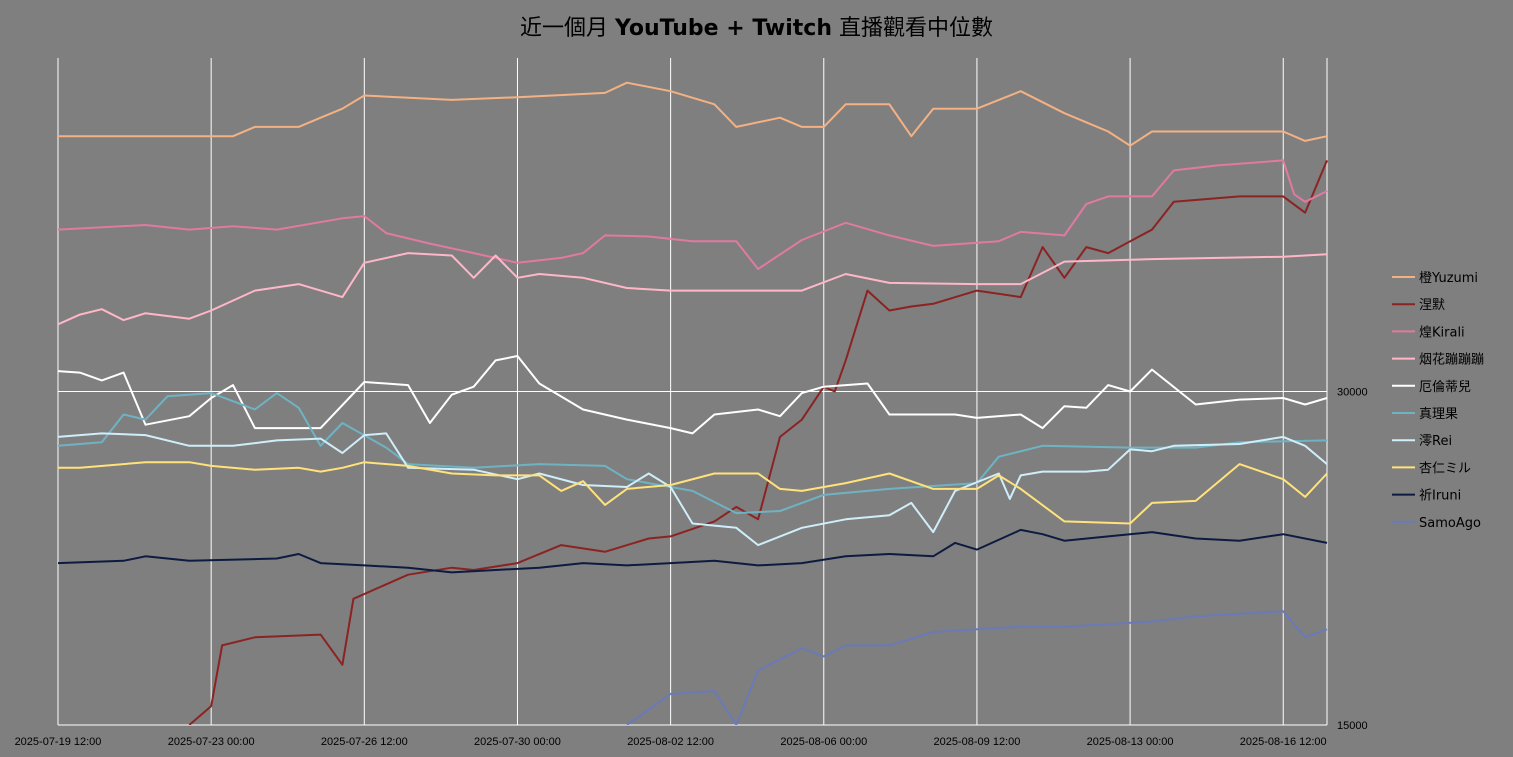 The image size is (1513, 757). I want to click on legend-label: SamoAgo, so click(1450, 523).